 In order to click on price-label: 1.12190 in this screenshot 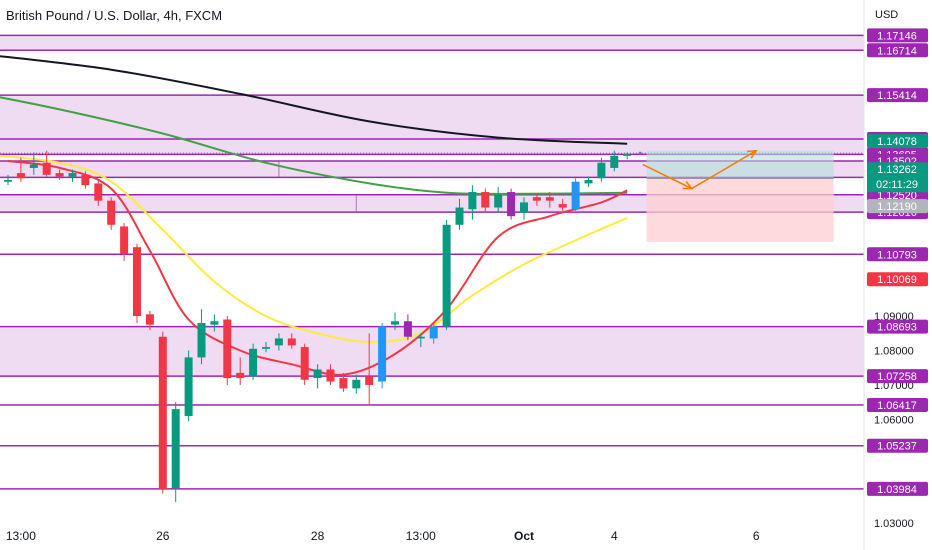, I will do `click(897, 207)`.